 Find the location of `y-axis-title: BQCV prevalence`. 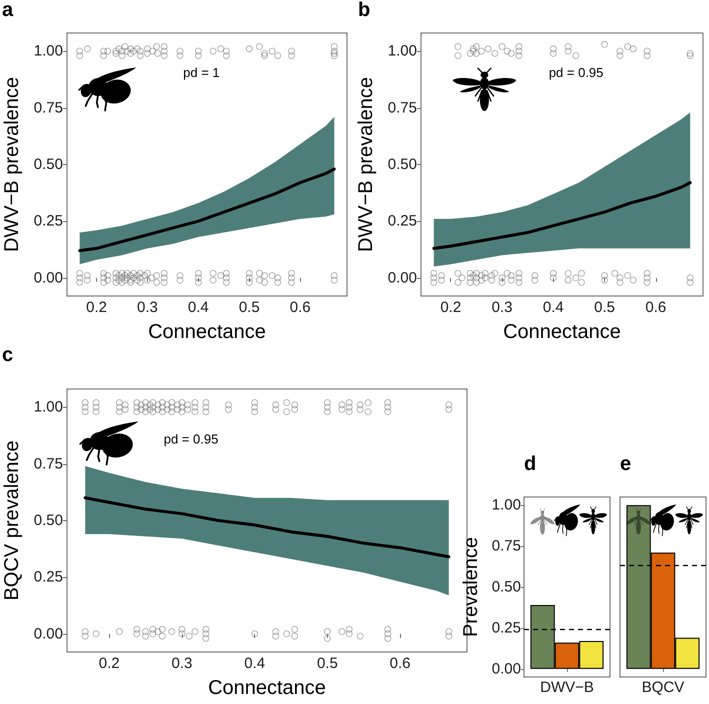

y-axis-title: BQCV prevalence is located at coordinates (12, 520).